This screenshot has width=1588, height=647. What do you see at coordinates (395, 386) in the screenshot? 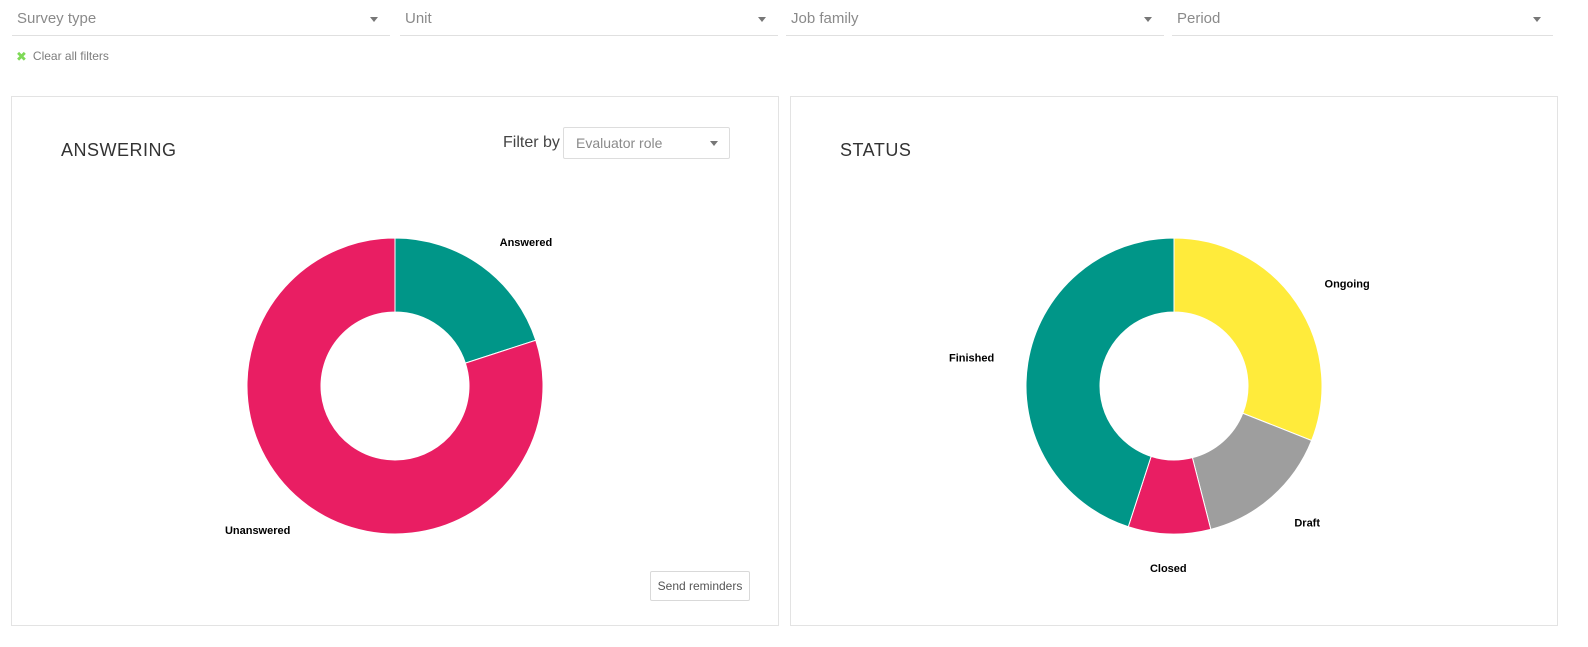
I see `slice-unanswered` at bounding box center [395, 386].